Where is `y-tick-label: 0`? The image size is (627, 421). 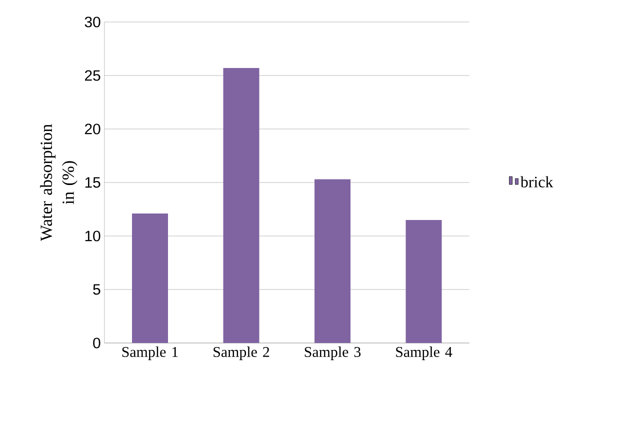 y-tick-label: 0 is located at coordinates (96, 343).